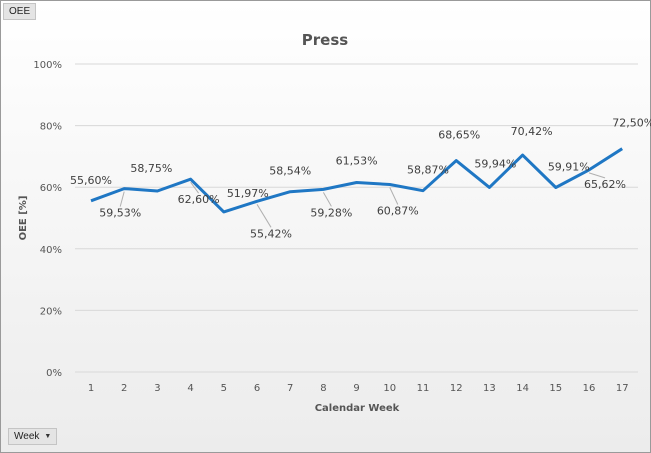 This screenshot has width=651, height=453. What do you see at coordinates (151, 168) in the screenshot?
I see `data-label: 58,75%` at bounding box center [151, 168].